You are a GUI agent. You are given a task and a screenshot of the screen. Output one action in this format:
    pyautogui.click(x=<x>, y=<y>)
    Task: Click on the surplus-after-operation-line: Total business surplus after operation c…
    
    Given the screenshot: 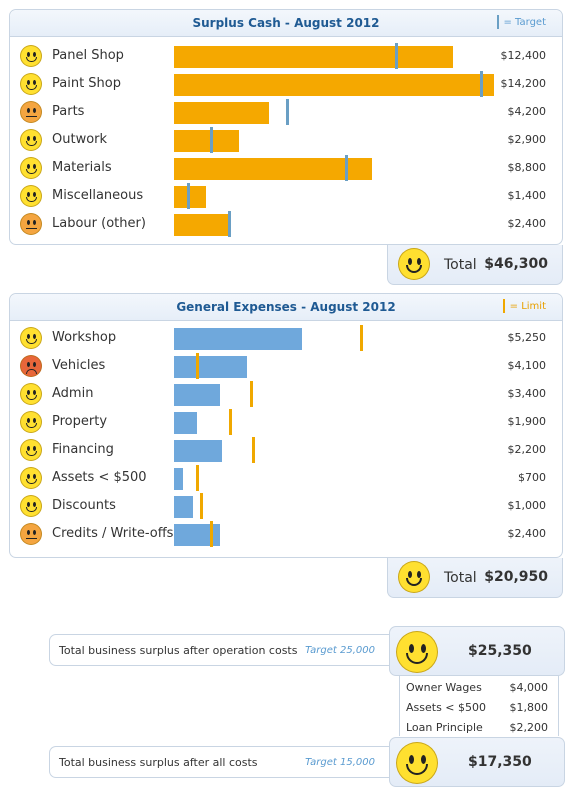 What is the action you would take?
    pyautogui.click(x=219, y=650)
    